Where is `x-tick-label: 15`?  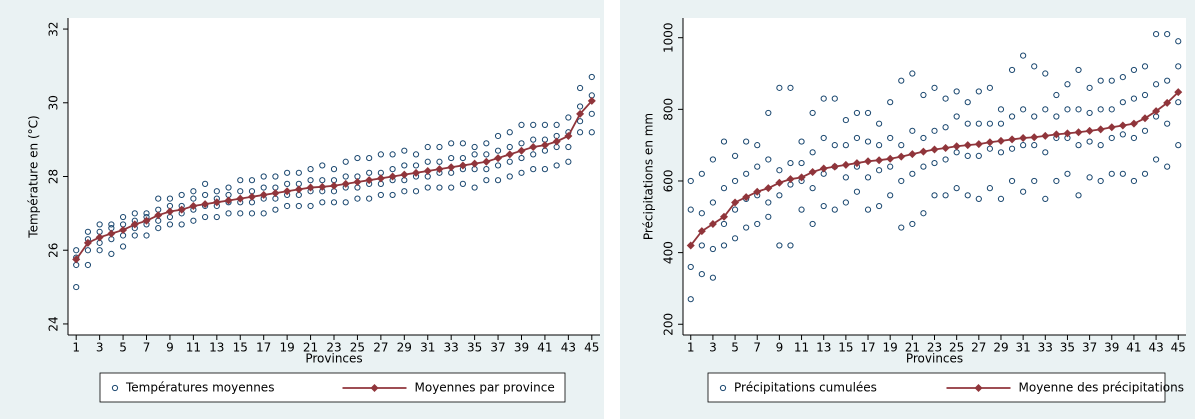
x-tick-label: 15 is located at coordinates (845, 348).